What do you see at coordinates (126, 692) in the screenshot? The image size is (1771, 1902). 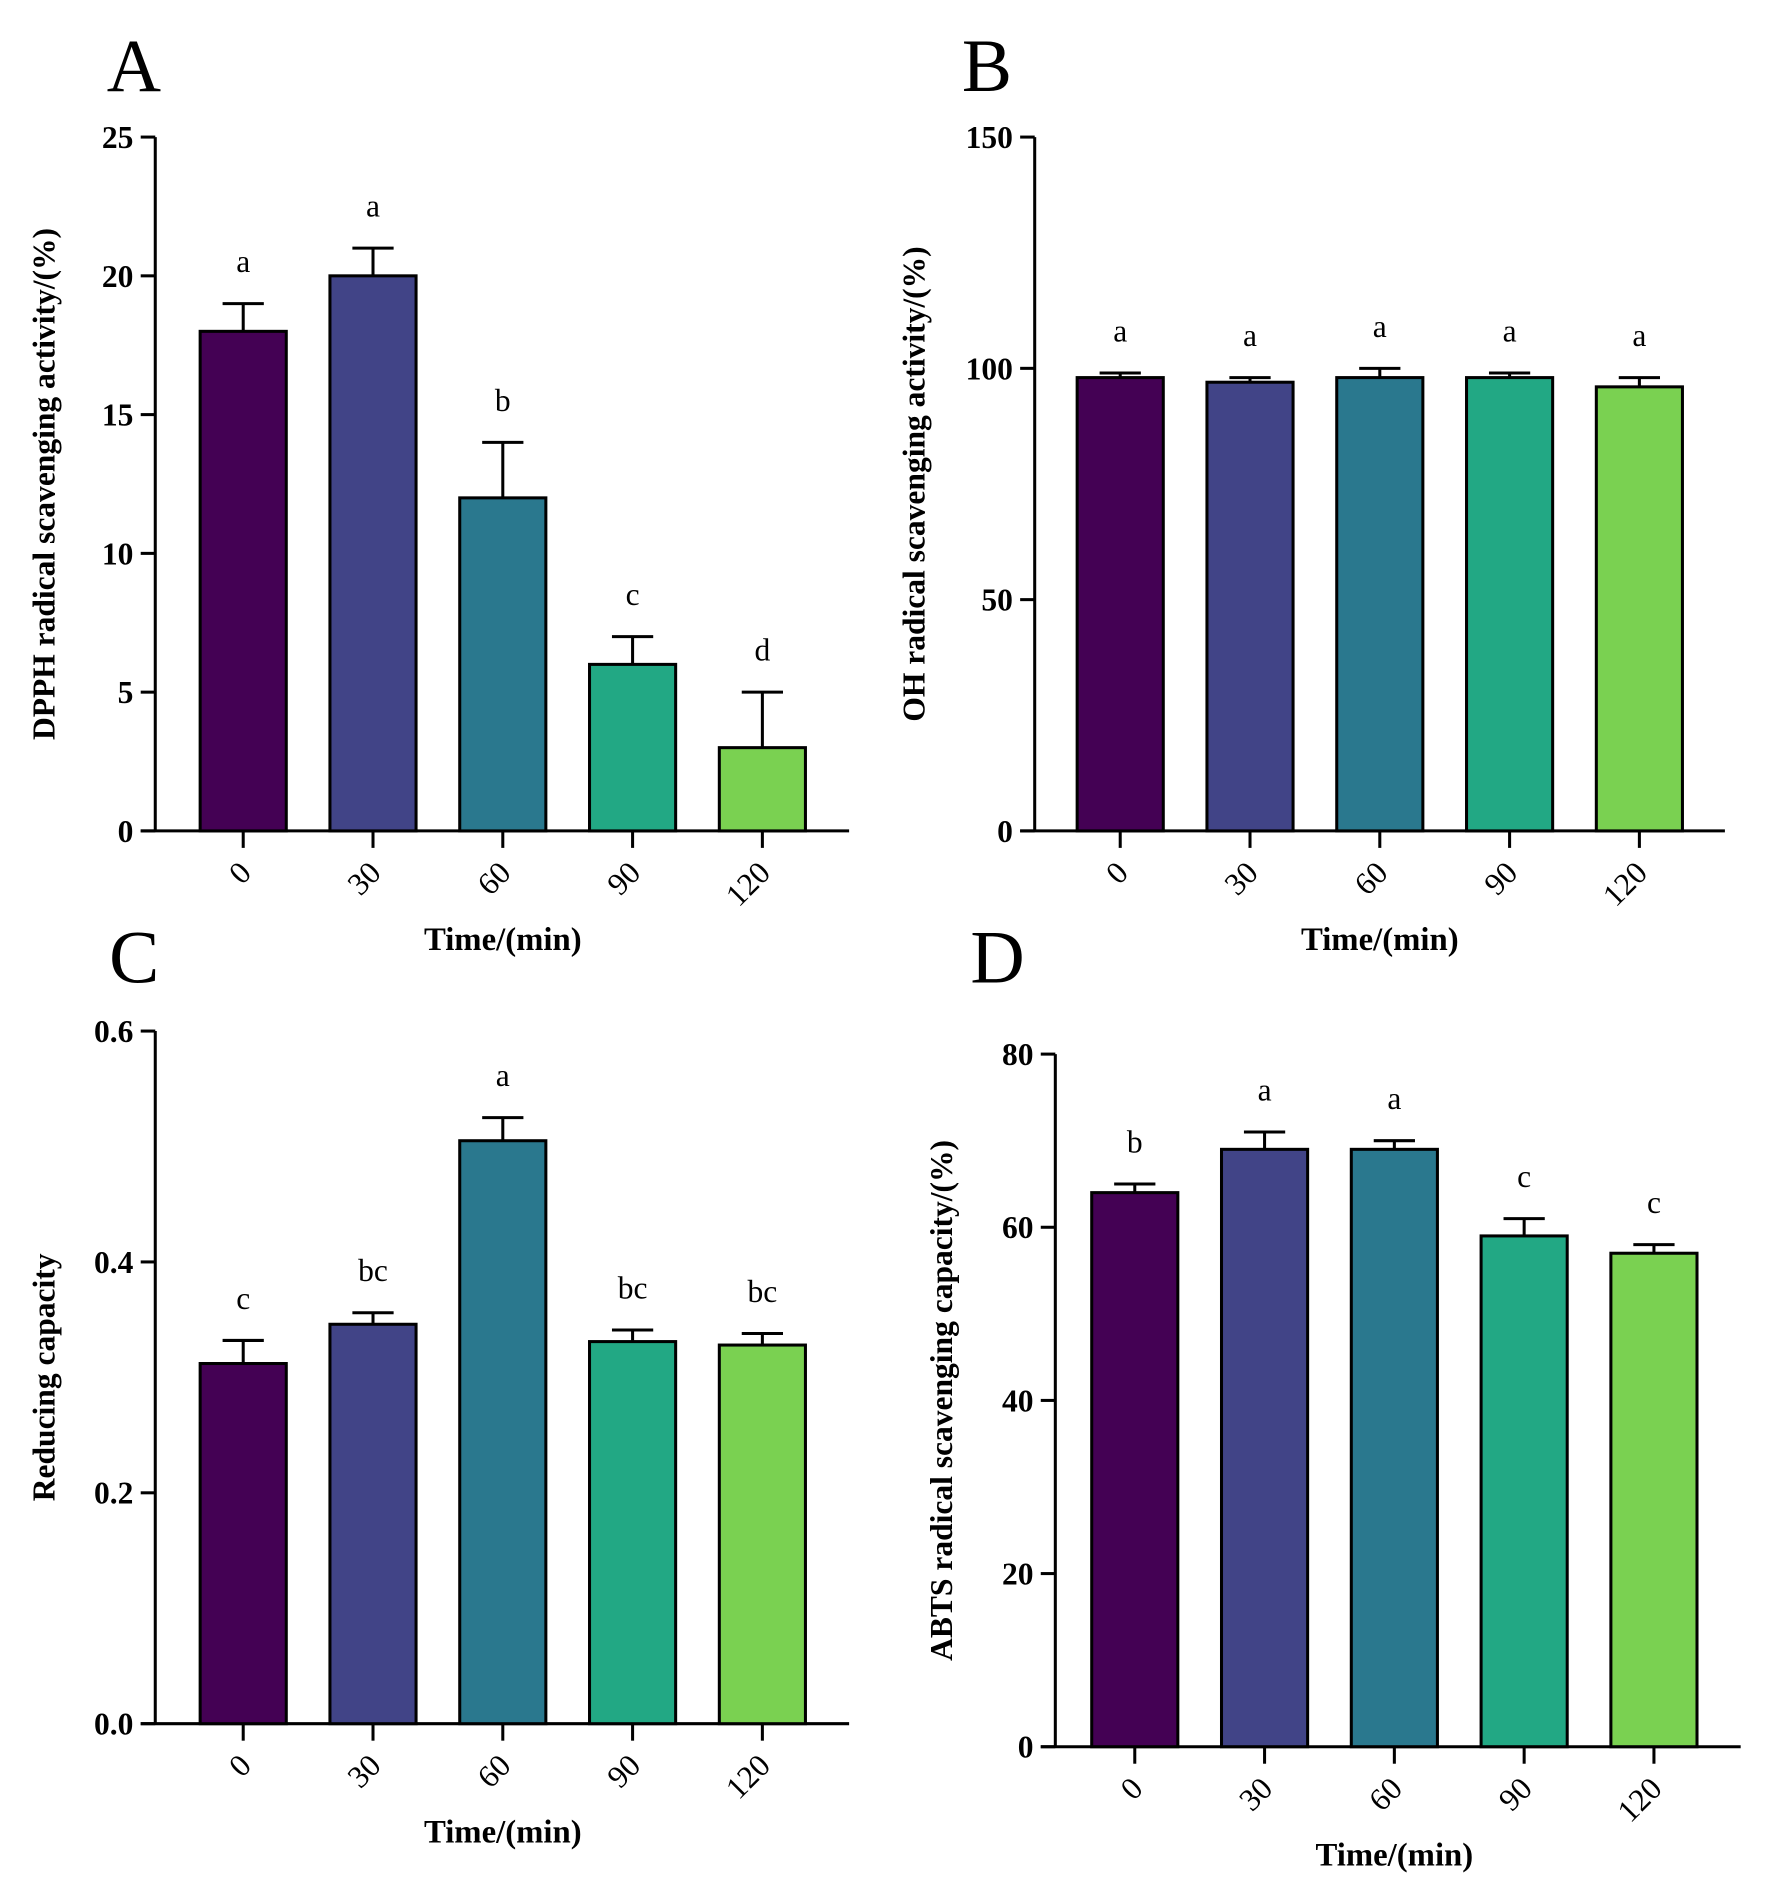 I see `y-tick-label: 5` at bounding box center [126, 692].